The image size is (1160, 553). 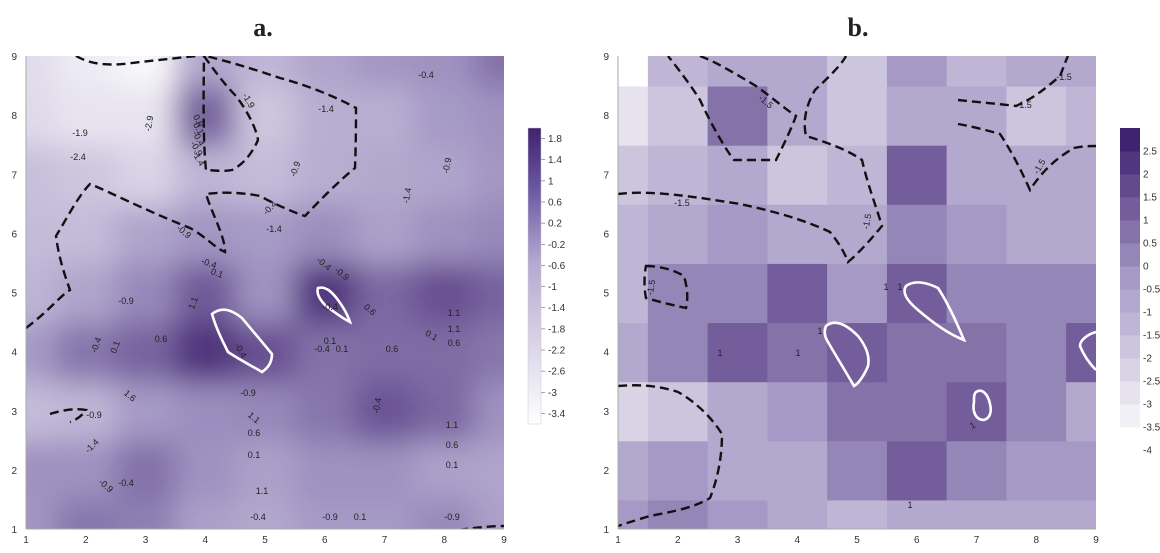 I want to click on x-tick-label: 9, so click(x=504, y=540).